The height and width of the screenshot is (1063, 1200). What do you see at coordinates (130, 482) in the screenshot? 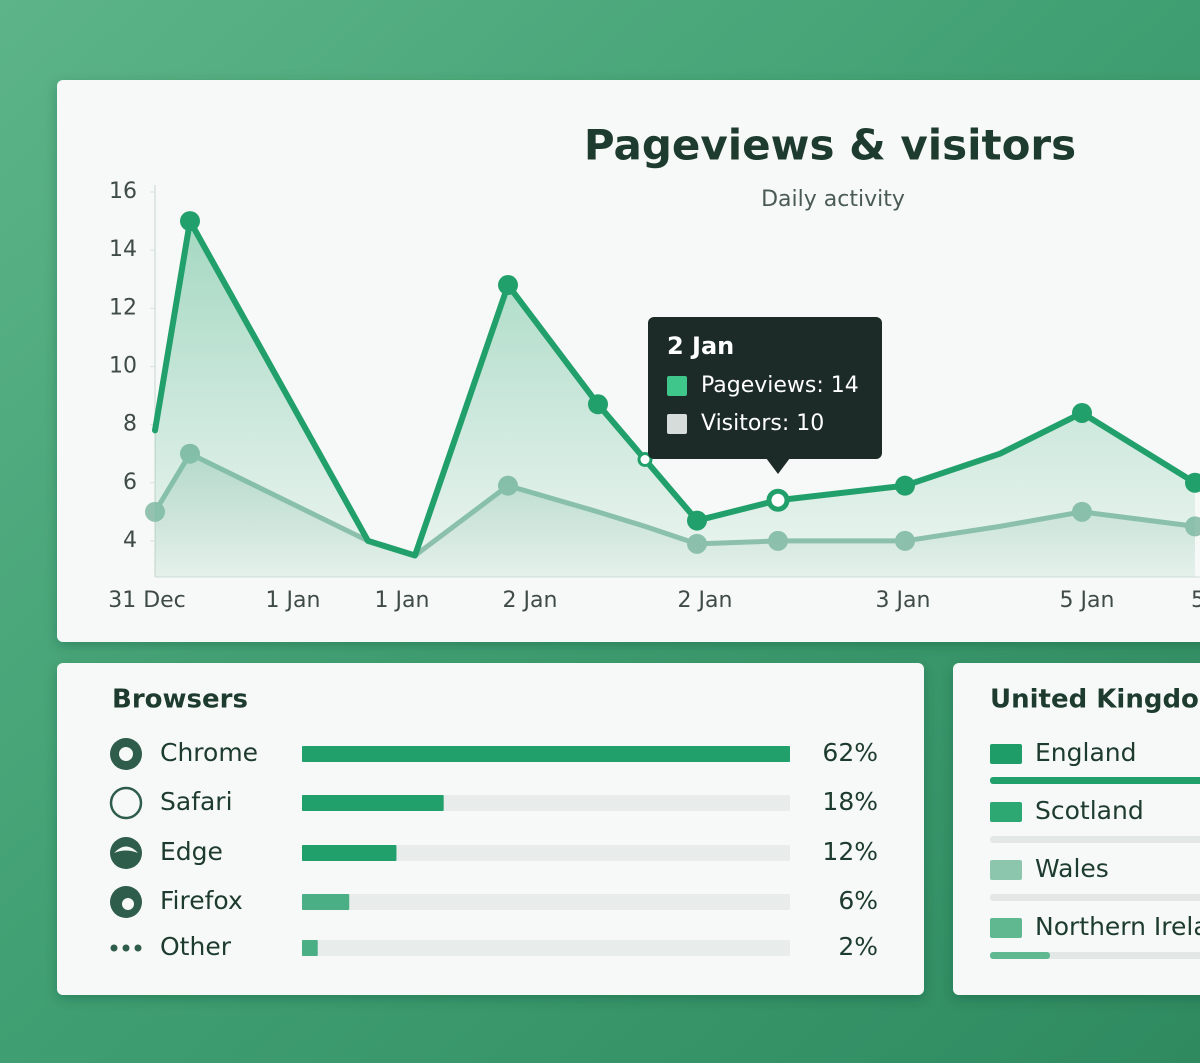
I see `y-tick-label: 6` at bounding box center [130, 482].